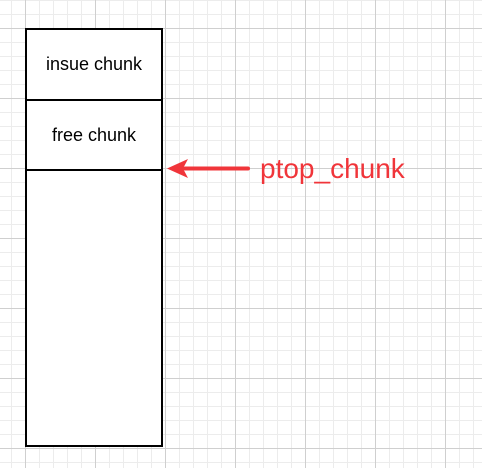 The height and width of the screenshot is (468, 482). I want to click on insue-chunk-block: insue chunk, so click(94, 65).